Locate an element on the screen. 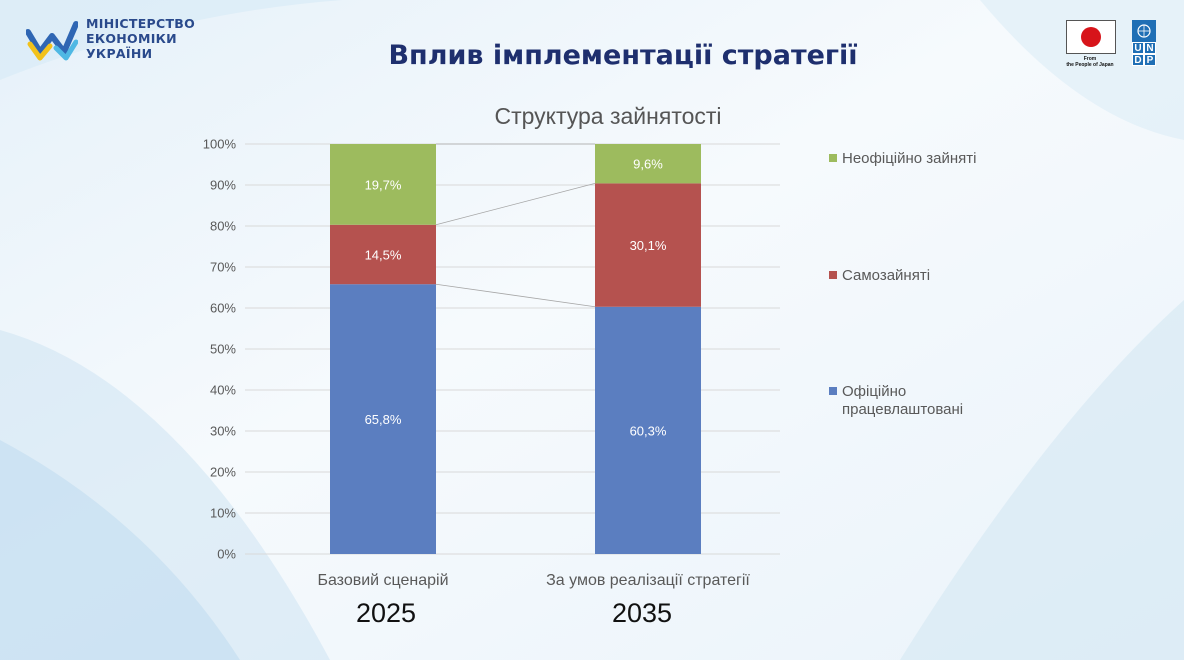 The width and height of the screenshot is (1184, 660). globe-icon is located at coordinates (1144, 31).